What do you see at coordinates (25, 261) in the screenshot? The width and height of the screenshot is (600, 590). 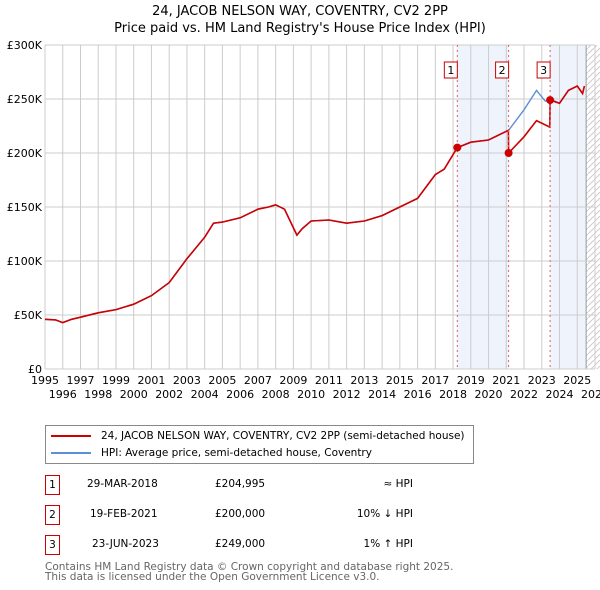 I see `y-tick-label: £100K` at bounding box center [25, 261].